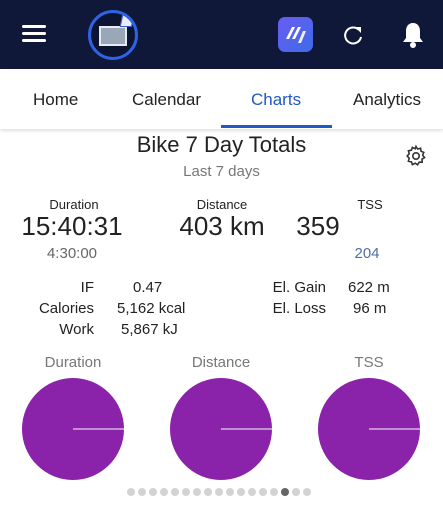 Image resolution: width=443 pixels, height=512 pixels. Describe the element at coordinates (369, 287) in the screenshot. I see `elevation-gain-value: 622 m` at that location.